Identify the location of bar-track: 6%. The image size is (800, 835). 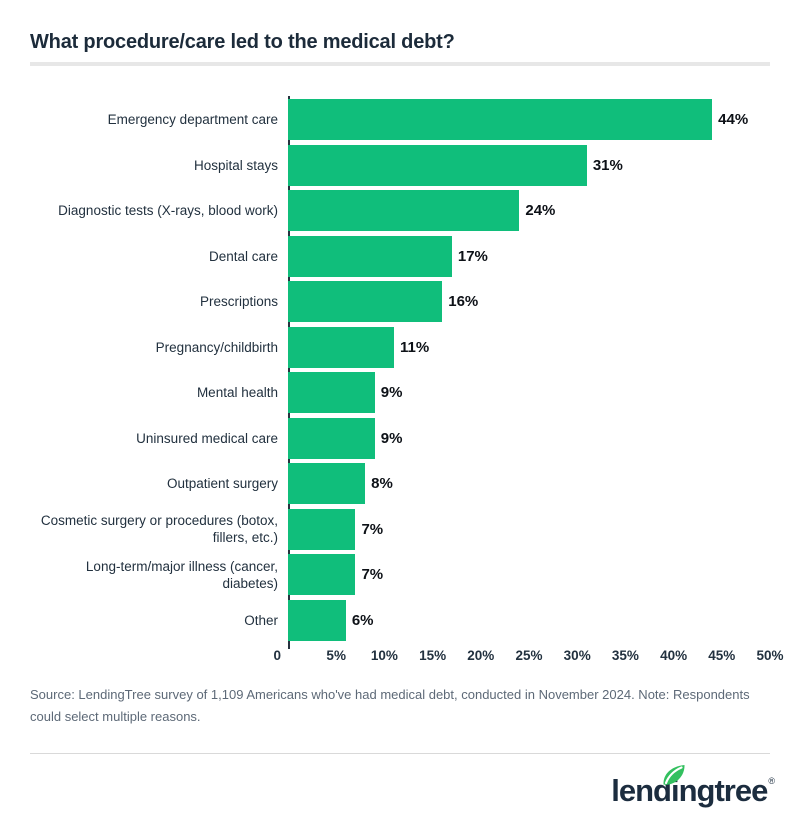
(529, 620).